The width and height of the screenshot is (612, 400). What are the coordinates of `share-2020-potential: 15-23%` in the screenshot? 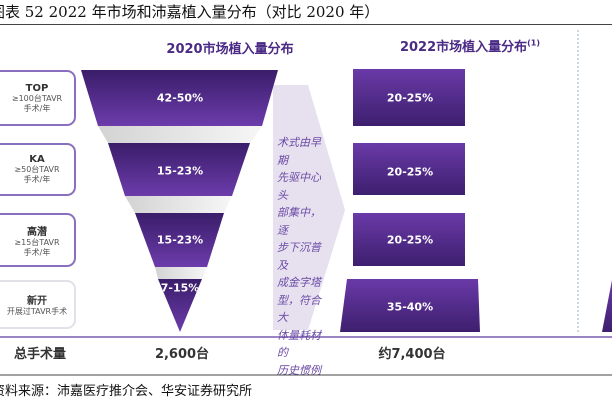 It's located at (180, 240).